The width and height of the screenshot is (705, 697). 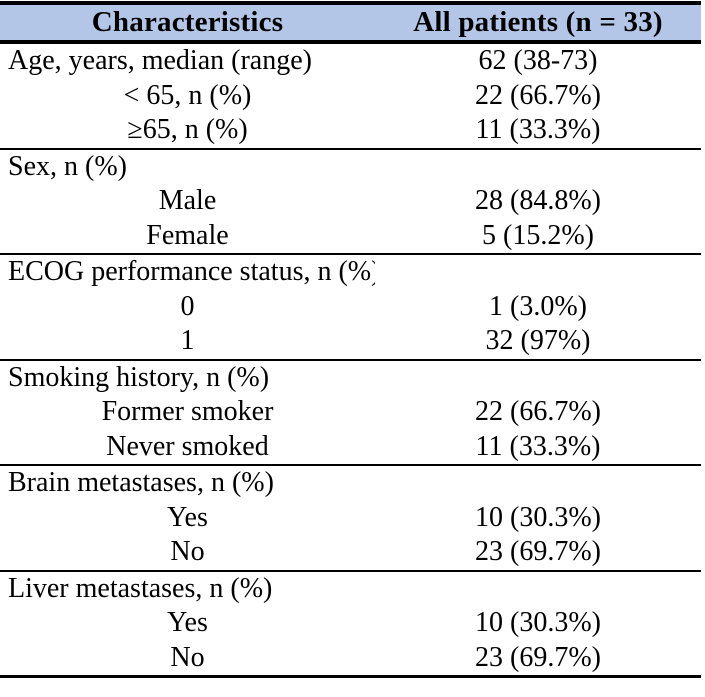 I want to click on table-row-brain-mets: Brain metastases, n (%), so click(x=350, y=482).